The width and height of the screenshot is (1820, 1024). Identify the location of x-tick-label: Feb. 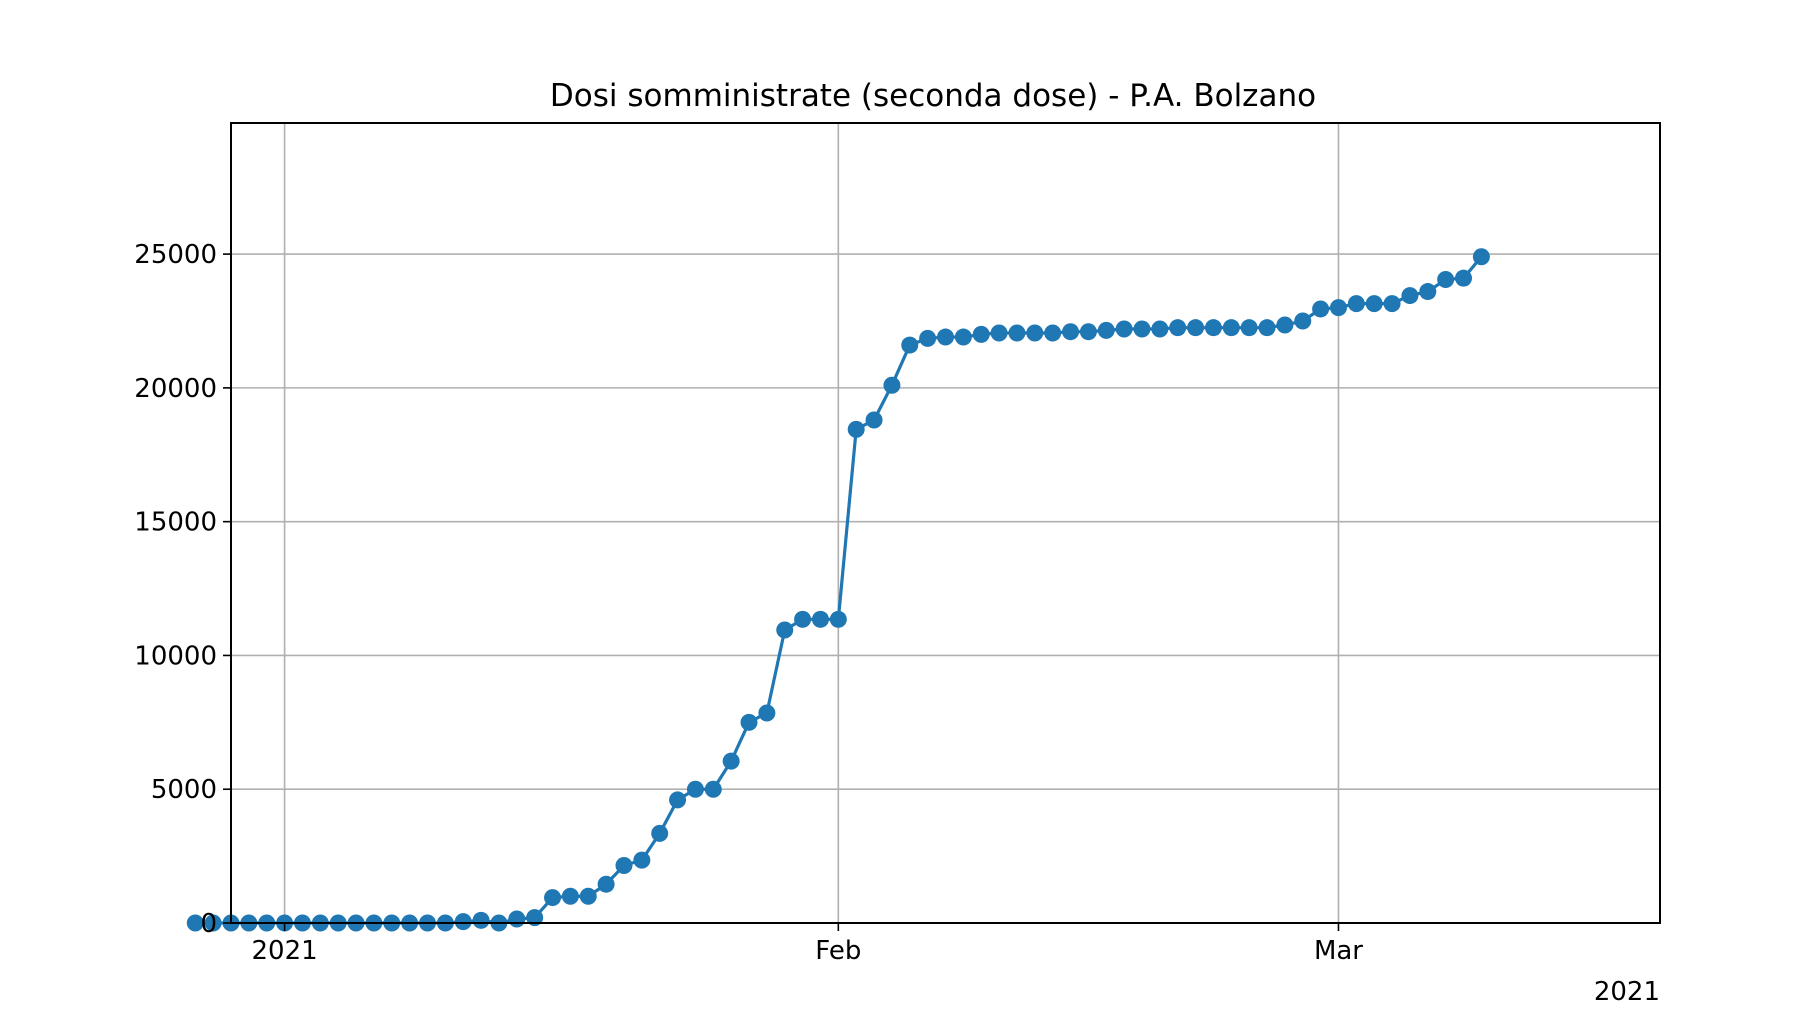
(838, 951).